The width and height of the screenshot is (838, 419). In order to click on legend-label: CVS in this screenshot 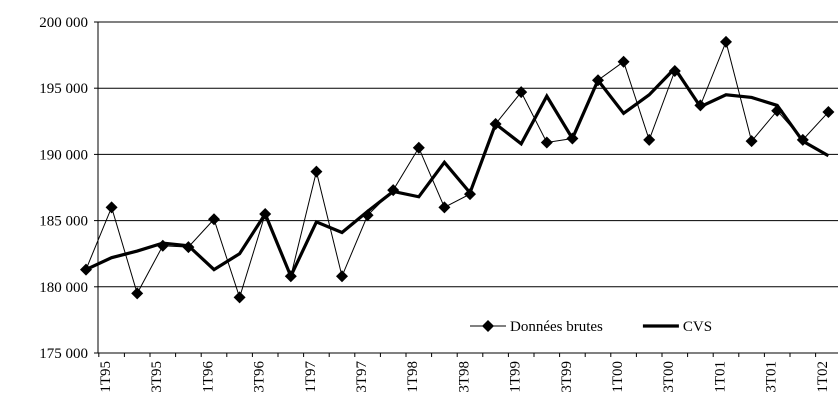, I will do `click(697, 327)`.